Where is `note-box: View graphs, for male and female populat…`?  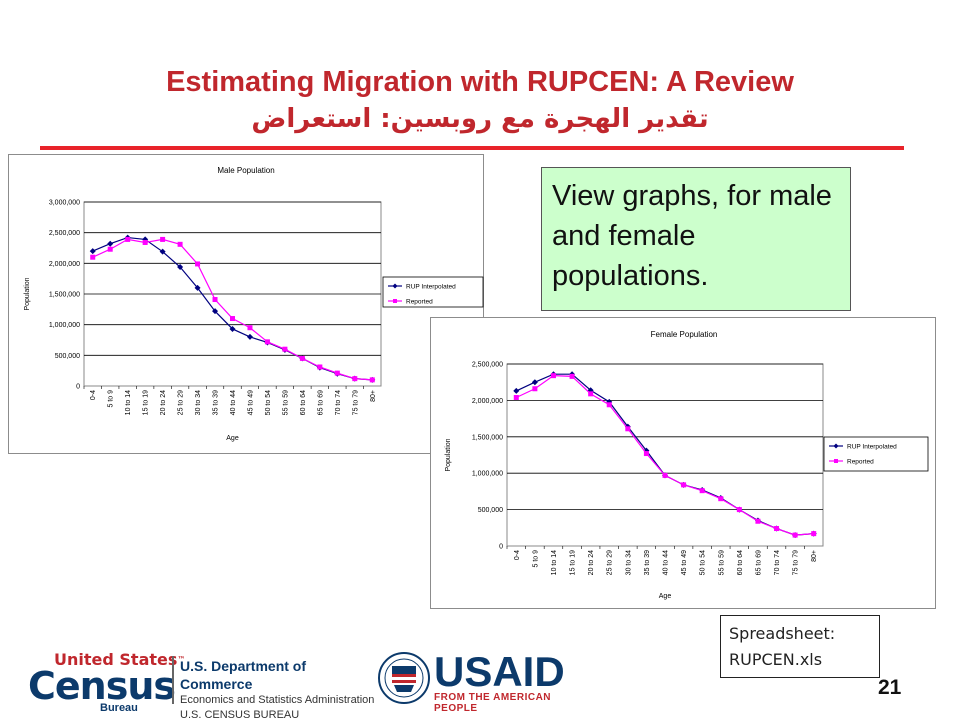
note-box: View graphs, for male and female populat… is located at coordinates (696, 239).